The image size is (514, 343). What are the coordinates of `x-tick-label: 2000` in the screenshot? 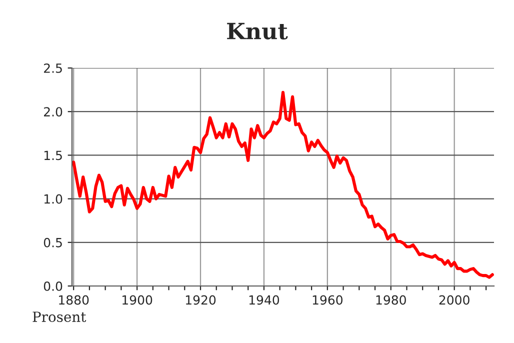 It's located at (454, 300).